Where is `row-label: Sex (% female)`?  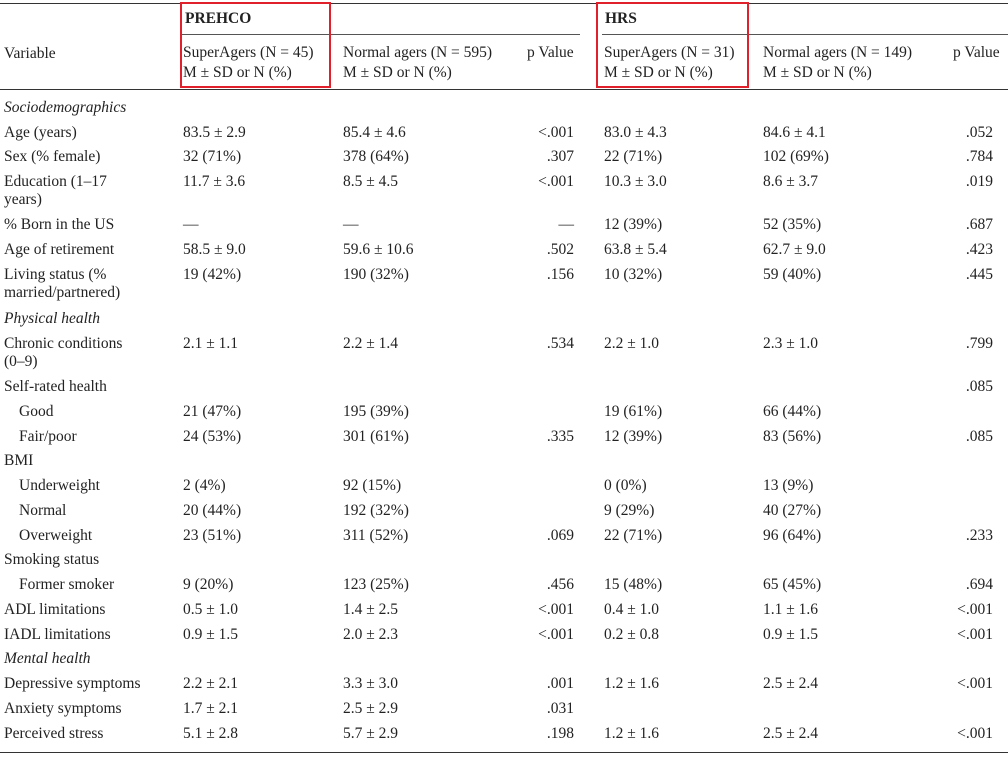
row-label: Sex (% female) is located at coordinates (52, 156).